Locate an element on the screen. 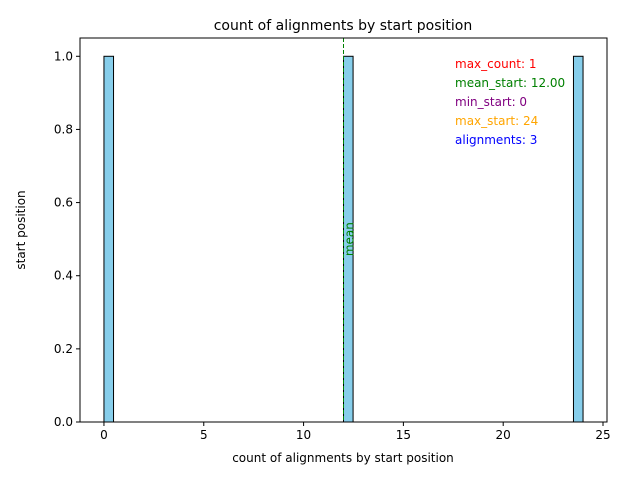 The image size is (640, 480). x-axis: 0 5 10 15 20 25 is located at coordinates (355, 432).